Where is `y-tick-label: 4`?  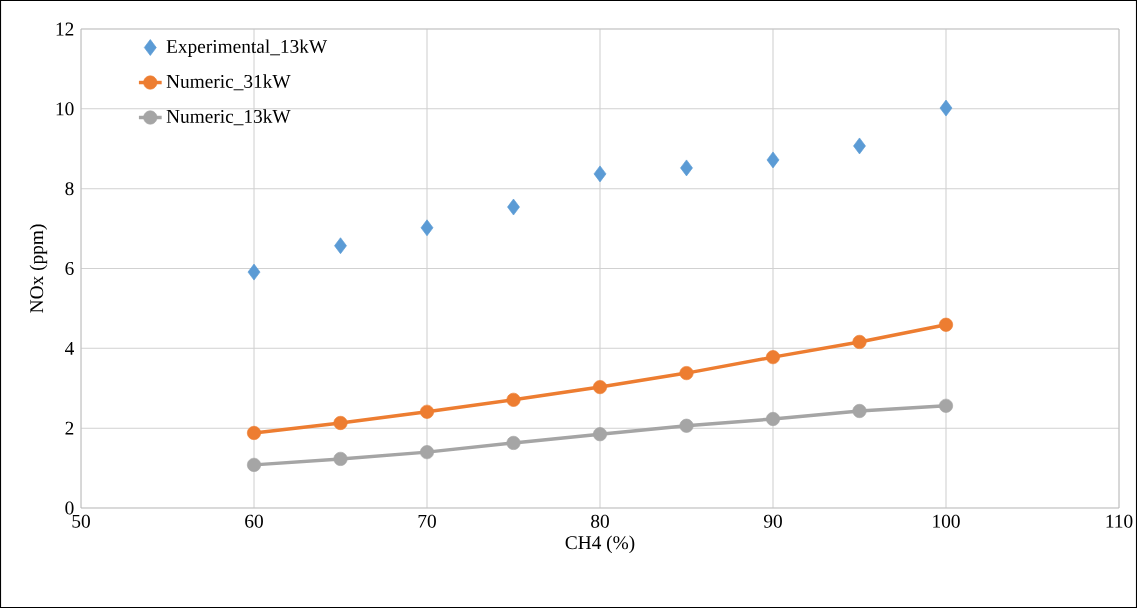
y-tick-label: 4 is located at coordinates (69, 348).